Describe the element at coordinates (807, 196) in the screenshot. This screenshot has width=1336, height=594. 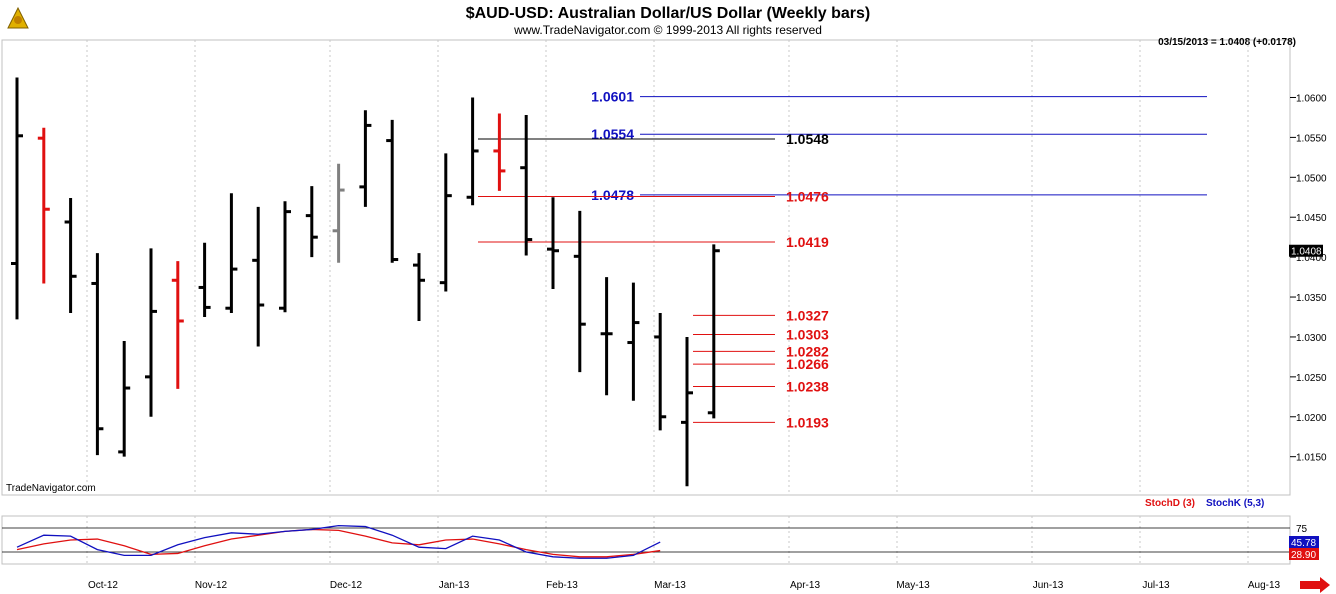
I see `support-label: 1.0476` at that location.